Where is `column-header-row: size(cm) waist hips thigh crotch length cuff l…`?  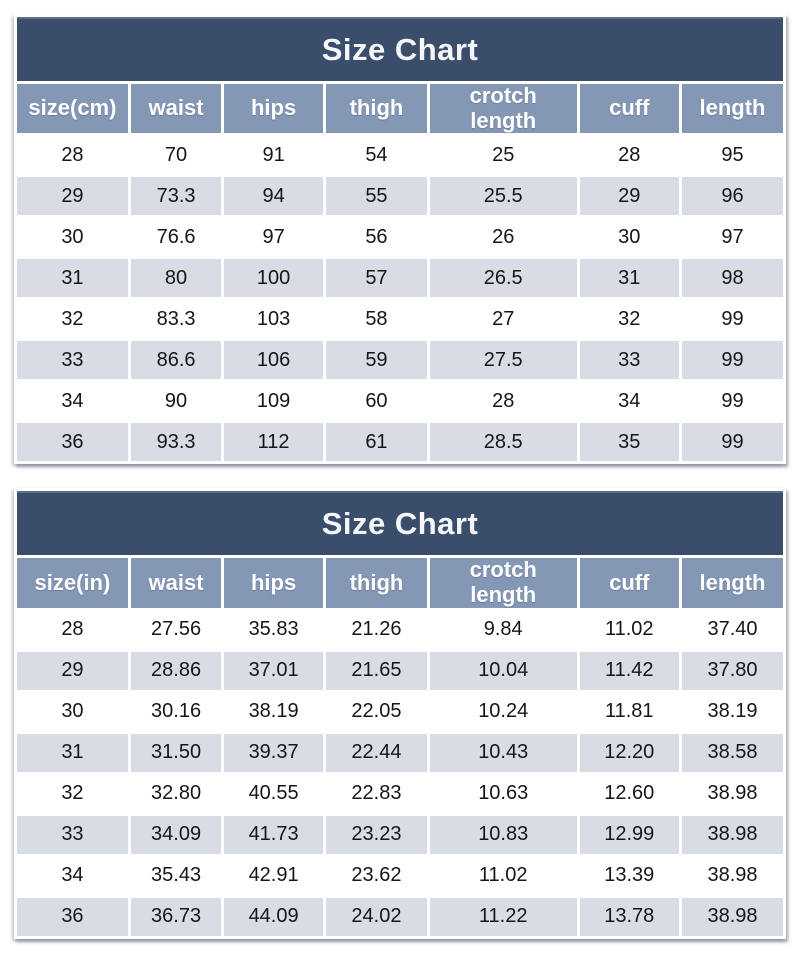
column-header-row: size(cm) waist hips thigh crotch length cuff l… is located at coordinates (400, 108).